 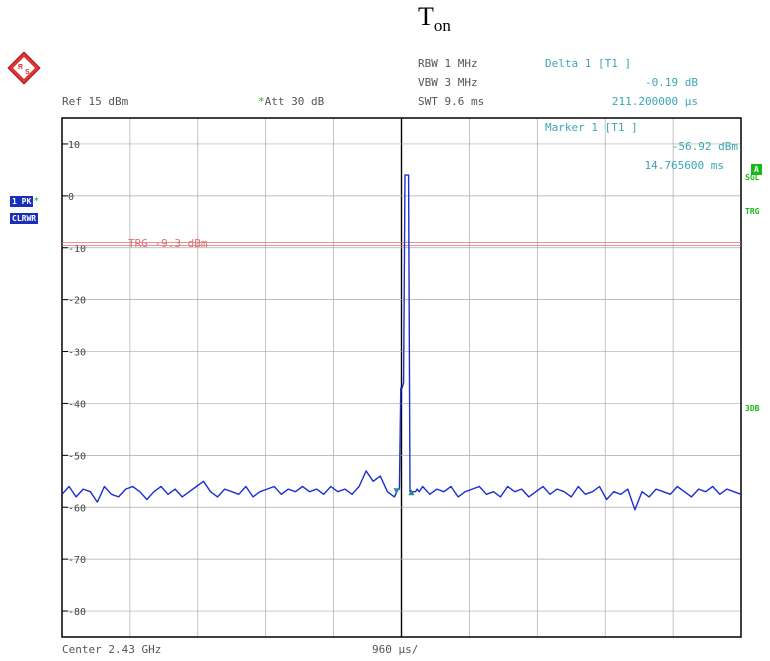 I want to click on y-tick-label: -20, so click(x=77, y=301).